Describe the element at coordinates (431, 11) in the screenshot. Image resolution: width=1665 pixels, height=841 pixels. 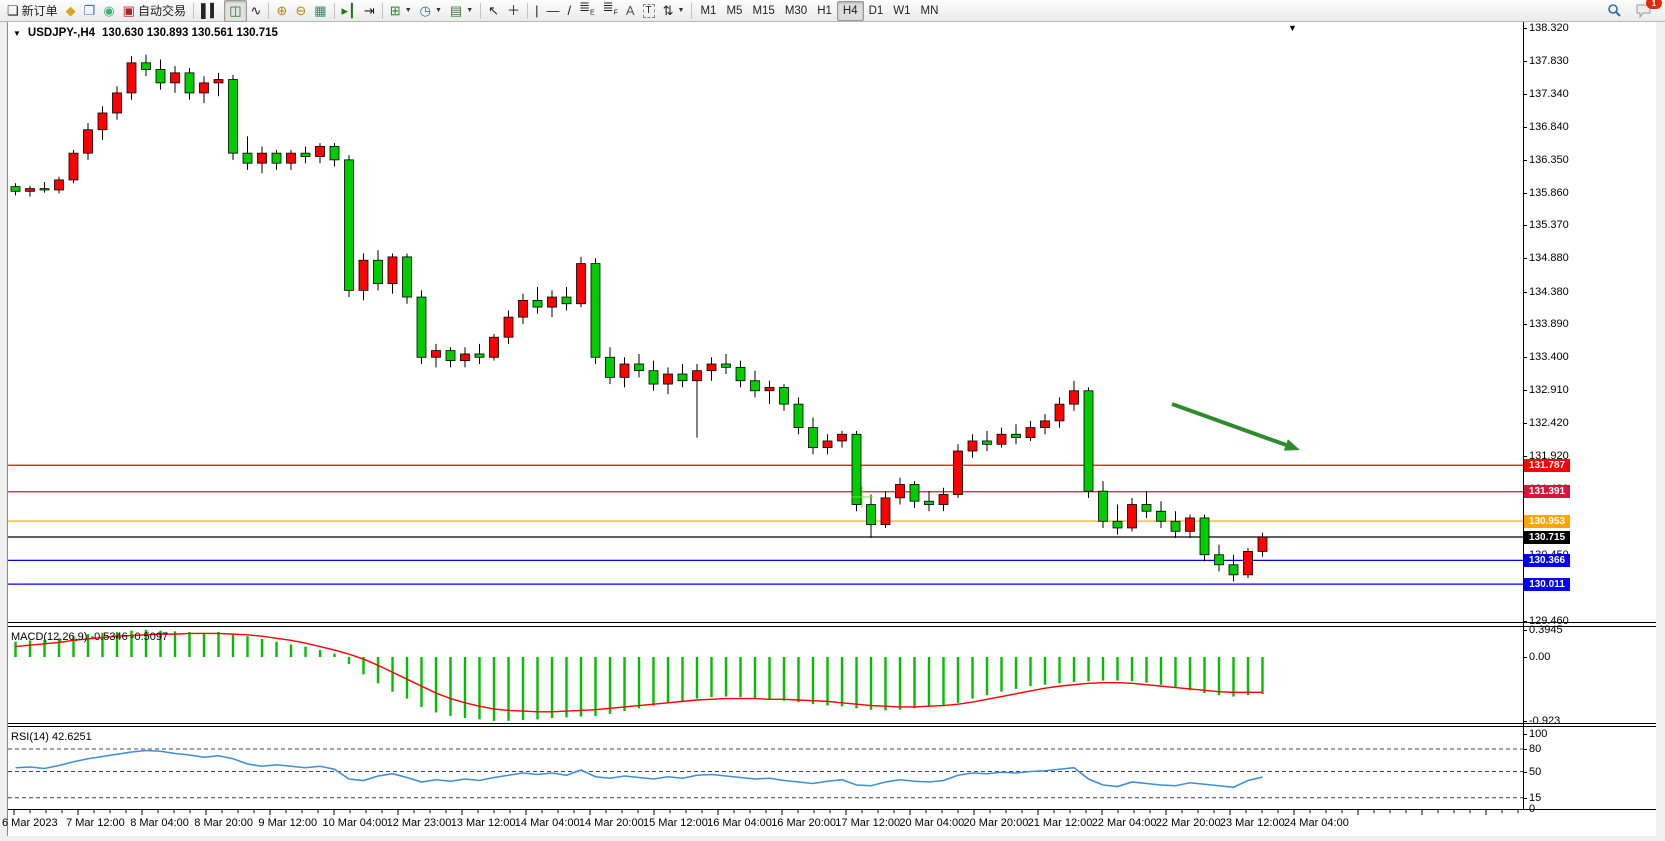
I see `periods-button: ◷ ▼` at that location.